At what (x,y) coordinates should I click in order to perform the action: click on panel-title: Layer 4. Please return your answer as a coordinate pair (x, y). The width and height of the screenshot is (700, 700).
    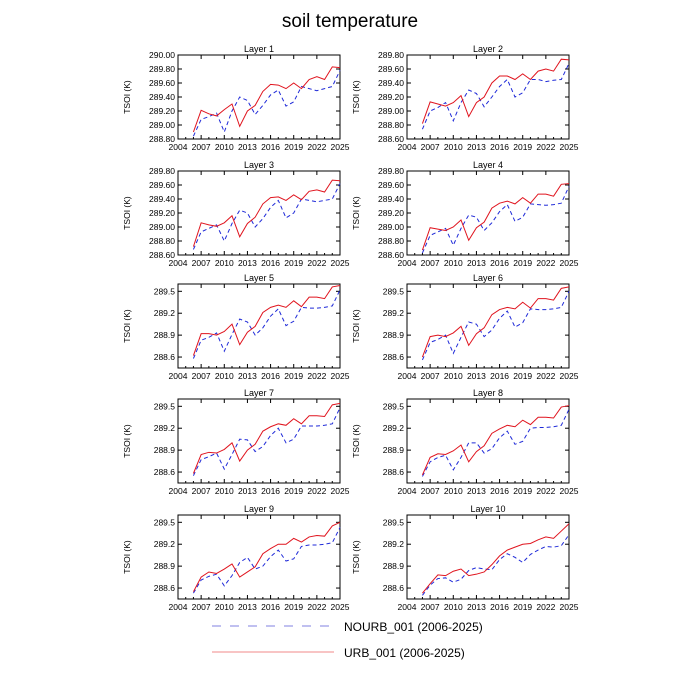
    Looking at the image, I should click on (488, 165).